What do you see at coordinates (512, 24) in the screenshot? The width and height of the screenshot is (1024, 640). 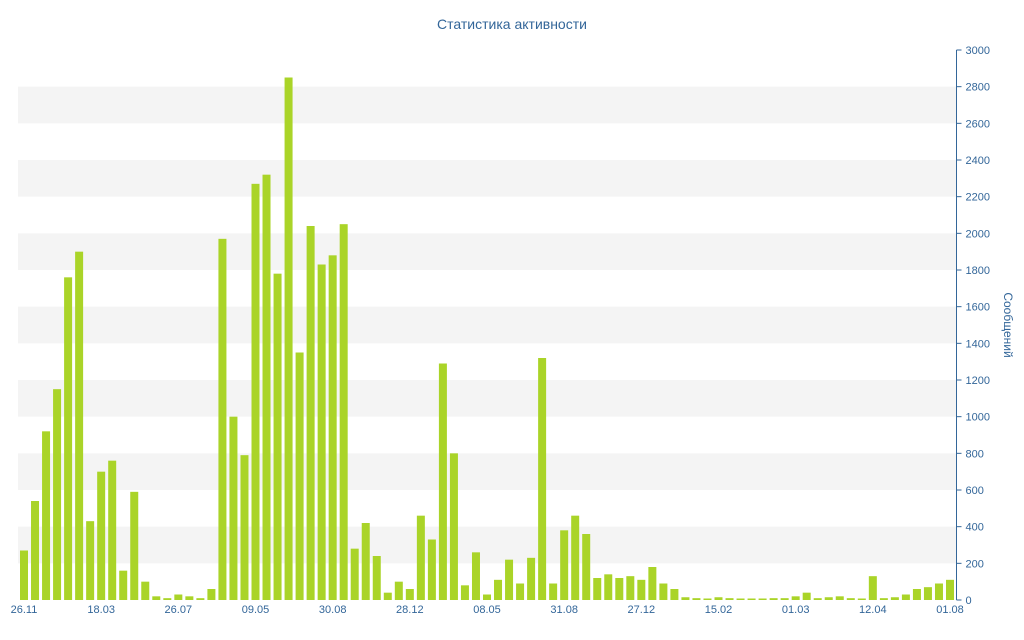 I see `chart-title: Статистика активности` at bounding box center [512, 24].